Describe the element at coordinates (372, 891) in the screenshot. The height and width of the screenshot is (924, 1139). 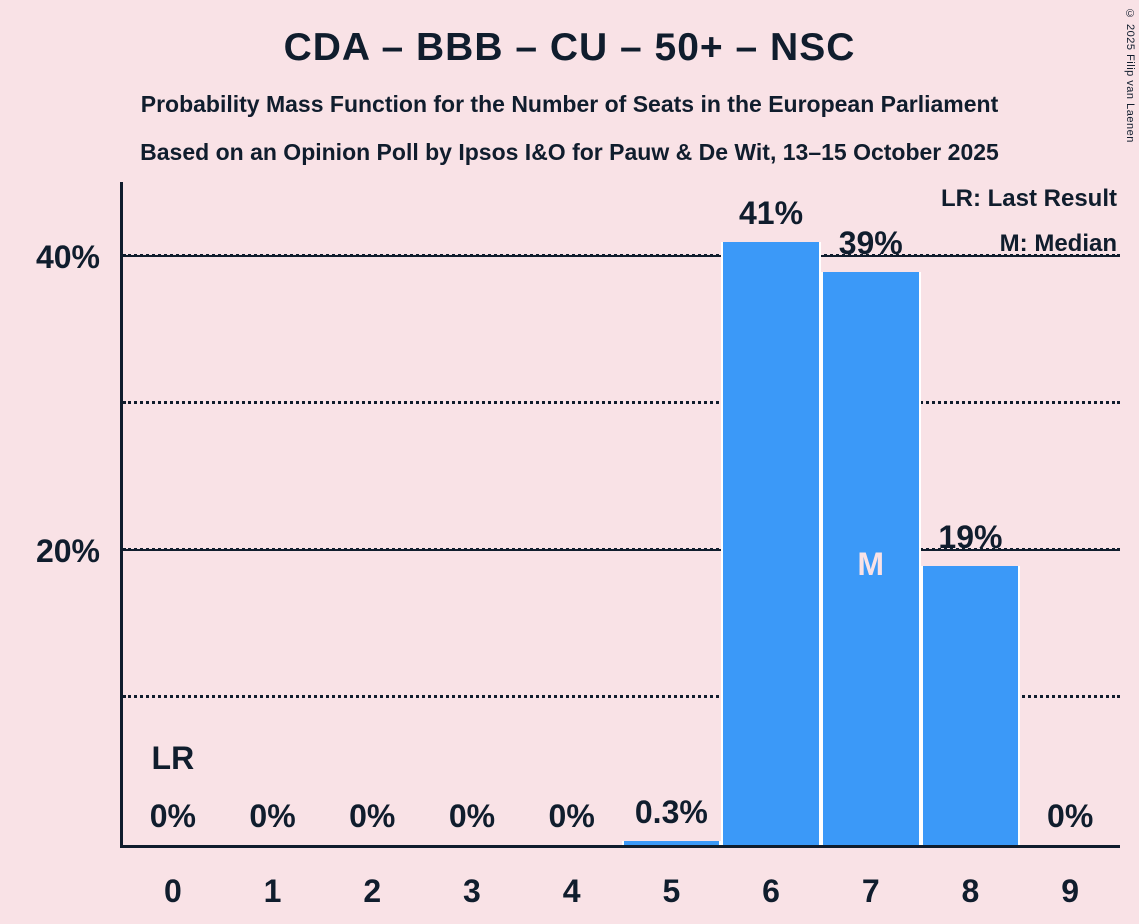
I see `x-axis-label-seat-2: 2` at that location.